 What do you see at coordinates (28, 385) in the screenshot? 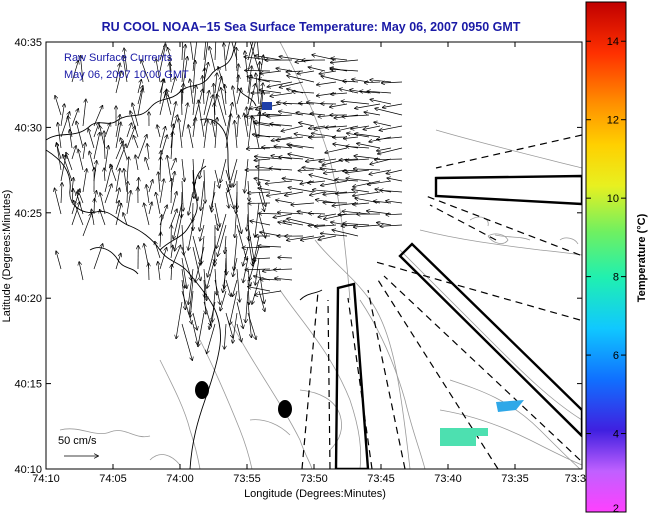
I see `y-tick-label: 40:15` at bounding box center [28, 385].